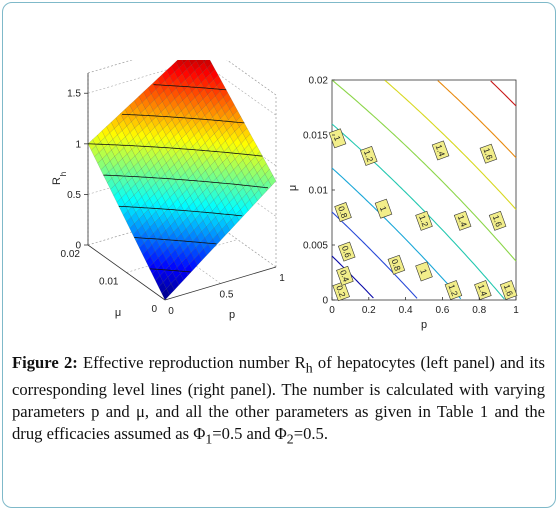 The width and height of the screenshot is (558, 510). Describe the element at coordinates (442, 310) in the screenshot. I see `x-tick-label: 0.6` at that location.